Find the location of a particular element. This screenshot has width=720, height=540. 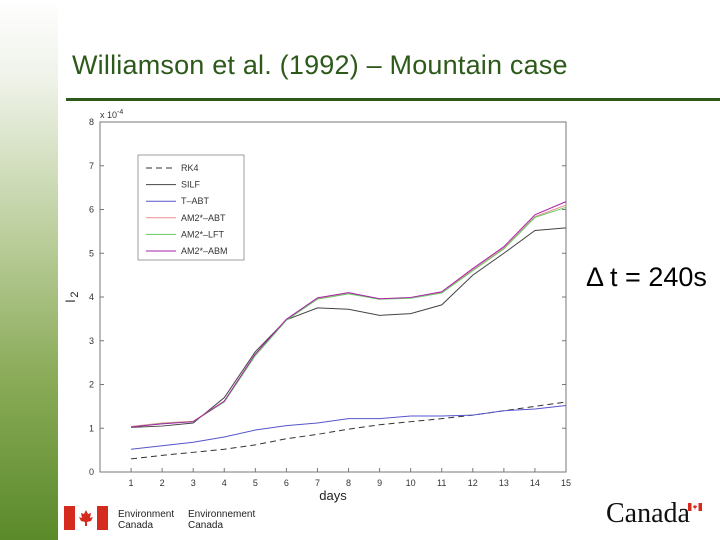

slide-title: Williamson et al. (1992) – Mountain case is located at coordinates (320, 65).